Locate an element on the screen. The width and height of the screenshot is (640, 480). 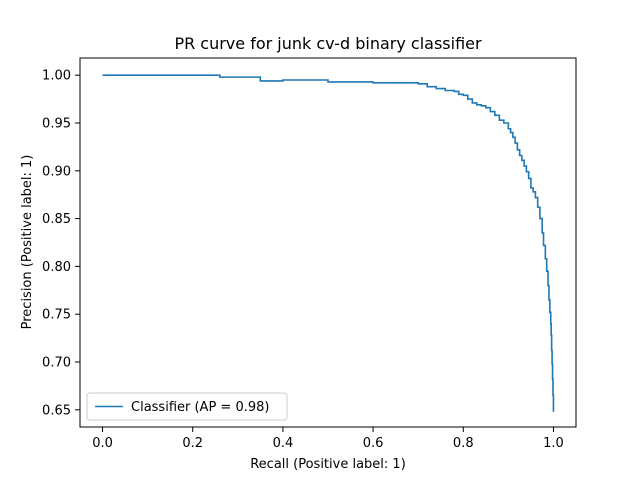
legend-entry-label: Classifier (AP = 0.98) is located at coordinates (200, 407).